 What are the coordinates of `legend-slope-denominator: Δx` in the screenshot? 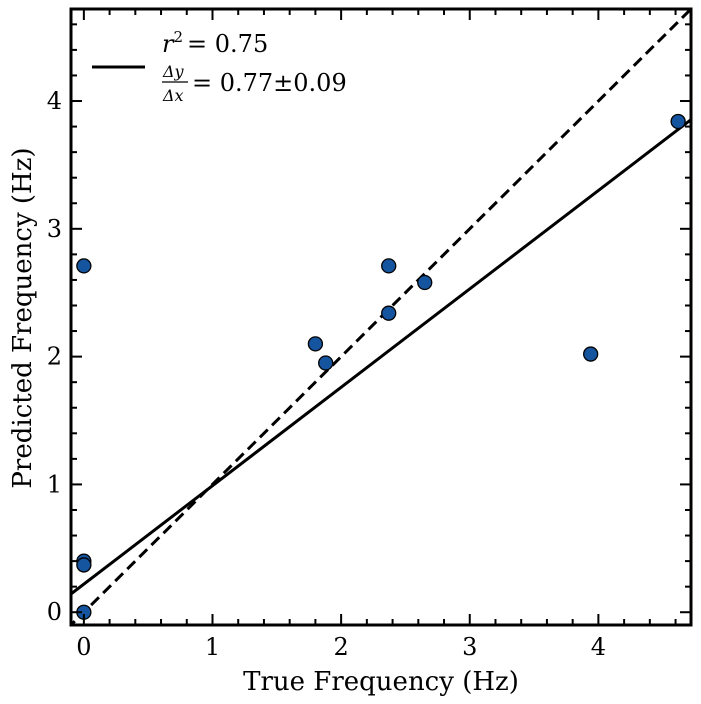 It's located at (173, 95).